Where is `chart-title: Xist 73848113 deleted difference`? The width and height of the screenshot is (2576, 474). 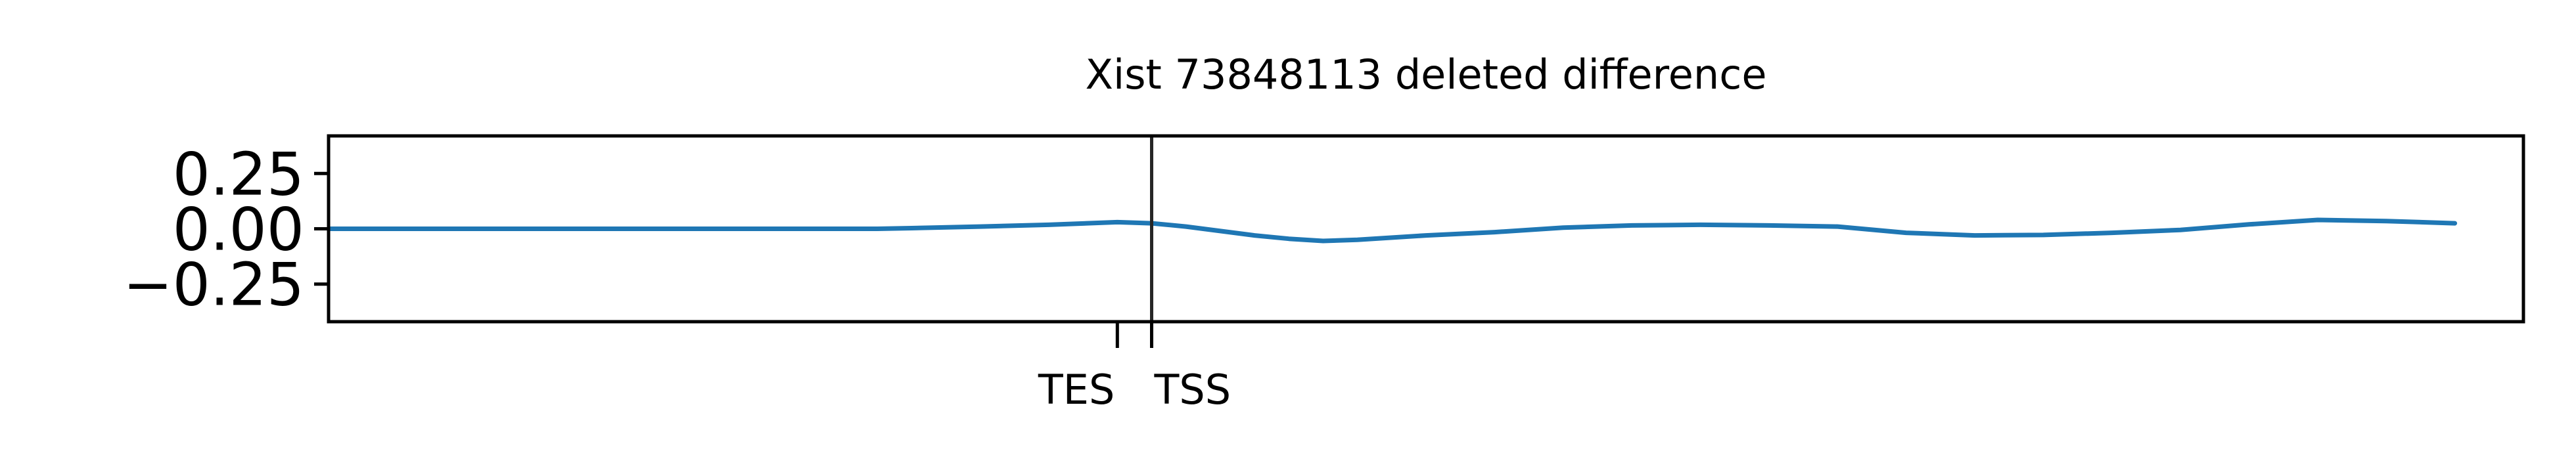 chart-title: Xist 73848113 deleted difference is located at coordinates (1426, 74).